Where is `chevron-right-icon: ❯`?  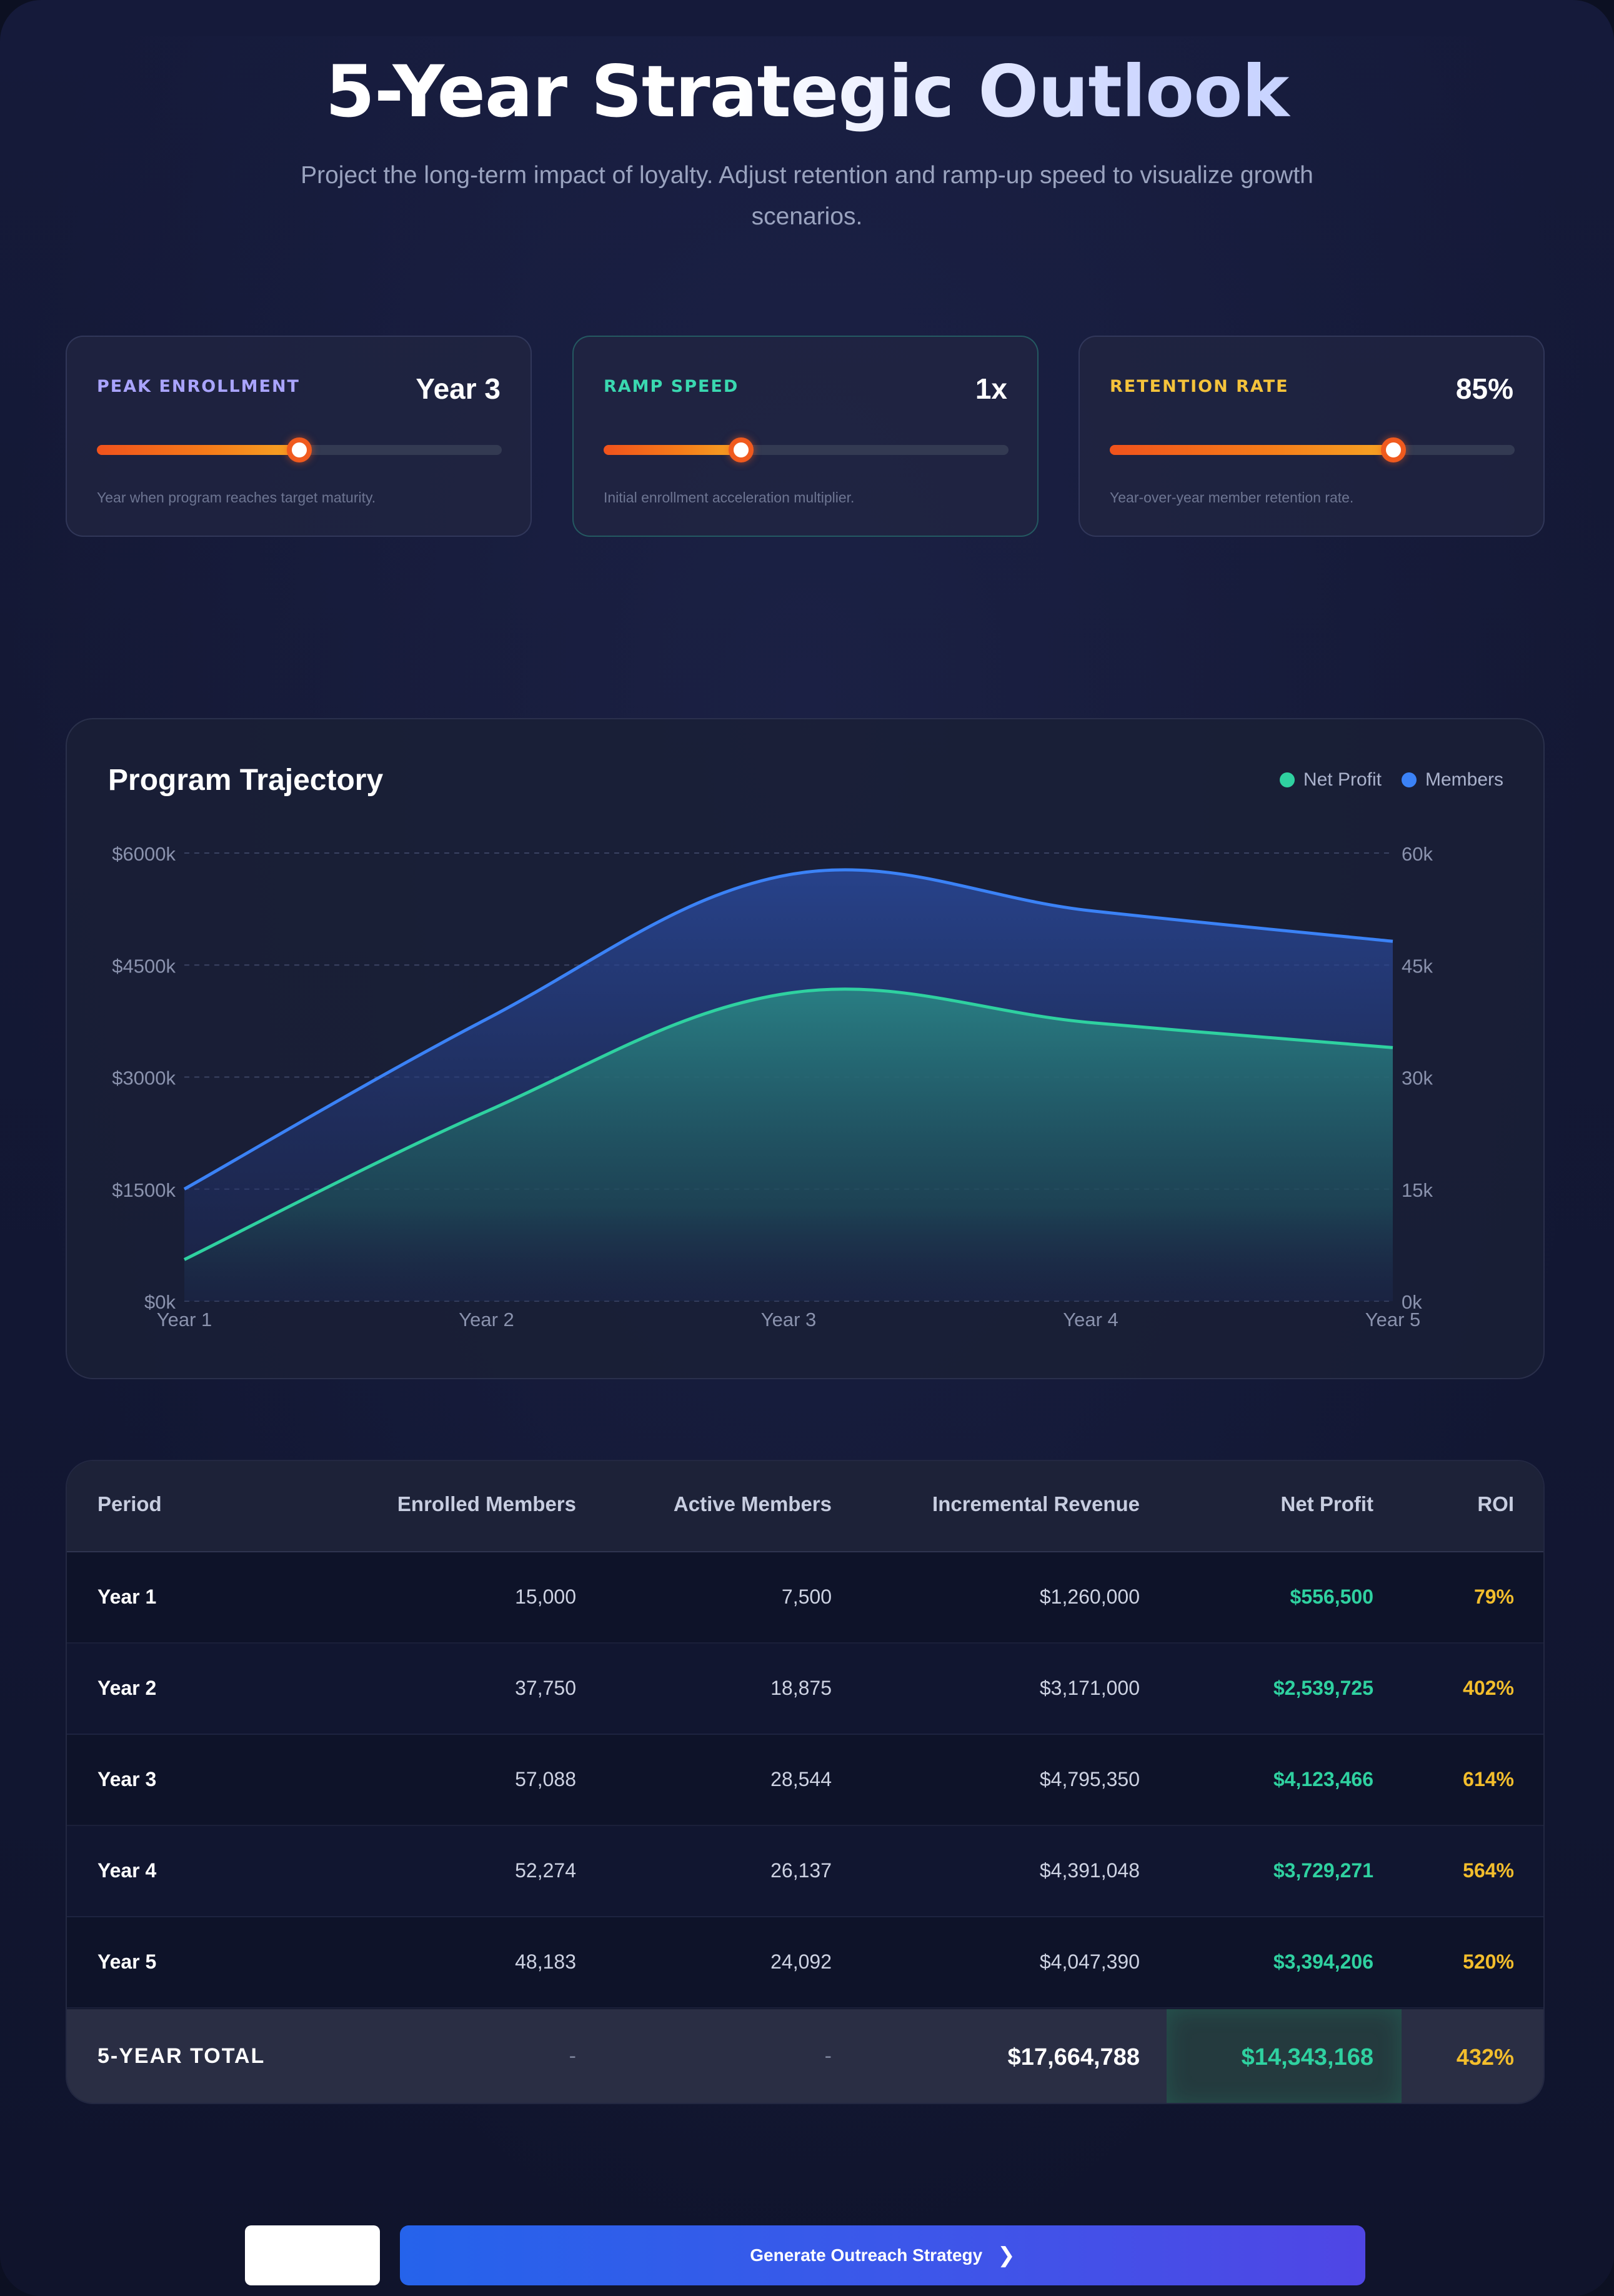
chevron-right-icon: ❯ is located at coordinates (1006, 2255).